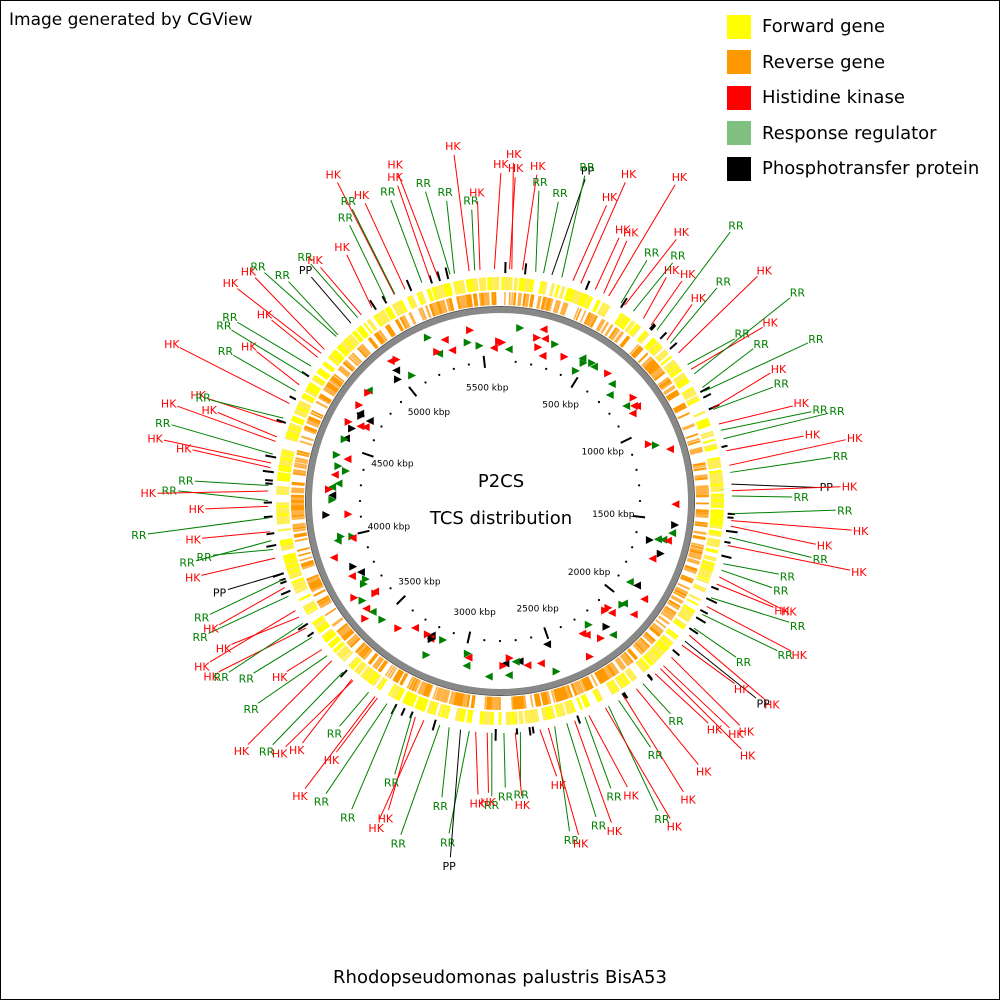 This screenshot has width=1000, height=1000. What do you see at coordinates (853, 134) in the screenshot?
I see `legend-item-response-regulator: Response regulator` at bounding box center [853, 134].